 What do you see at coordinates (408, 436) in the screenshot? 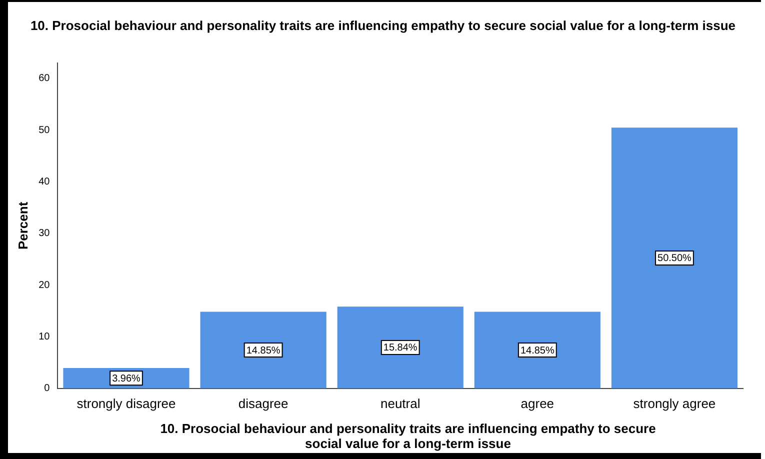
I see `x-axis-title: 10. Prosocial behaviour and personality traits are influencing empathy to secure social value for a long-term issue` at bounding box center [408, 436].